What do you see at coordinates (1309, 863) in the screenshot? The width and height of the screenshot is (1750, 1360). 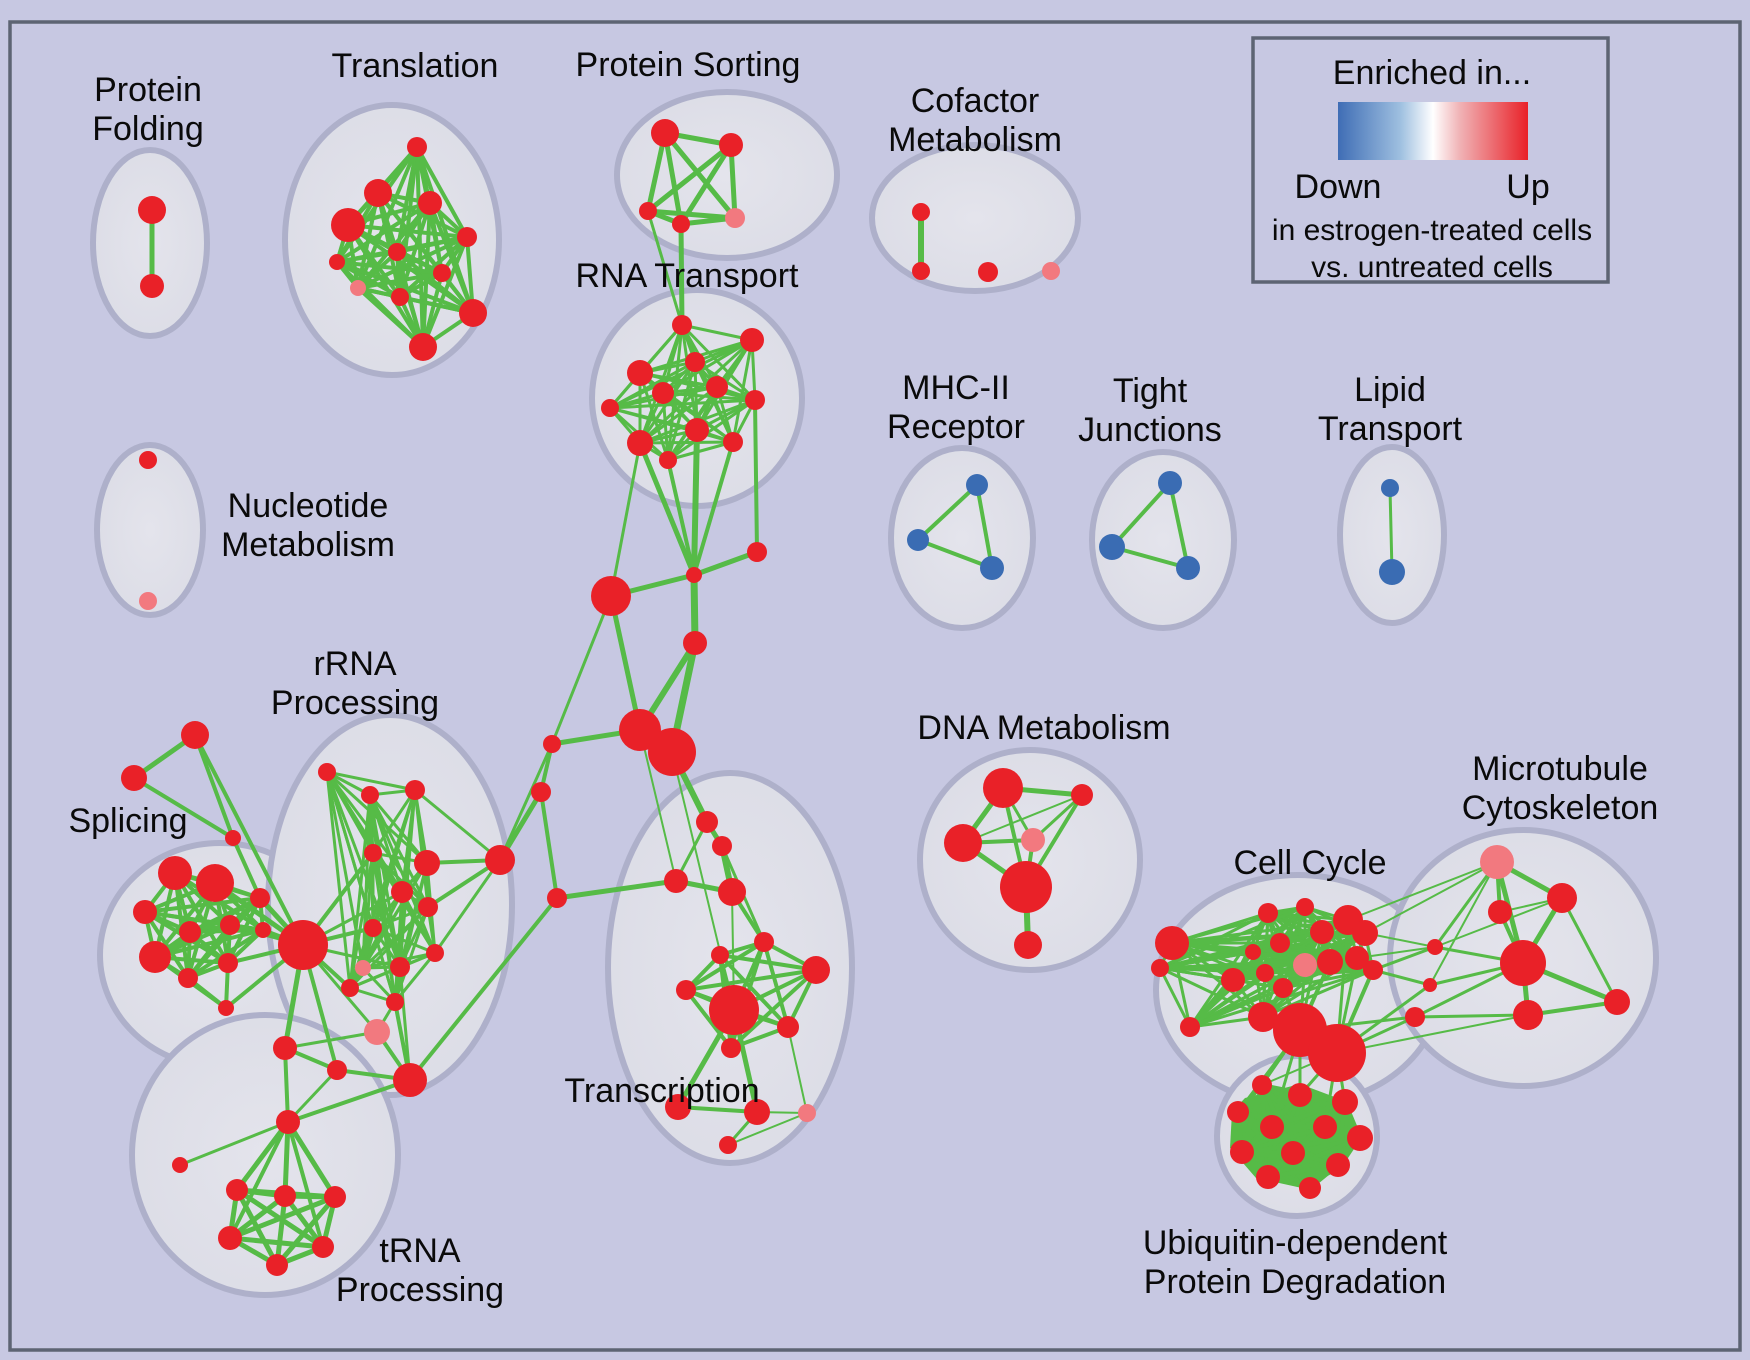 I see `cluster-label-cell-cycle: Cell Cycle` at bounding box center [1309, 863].